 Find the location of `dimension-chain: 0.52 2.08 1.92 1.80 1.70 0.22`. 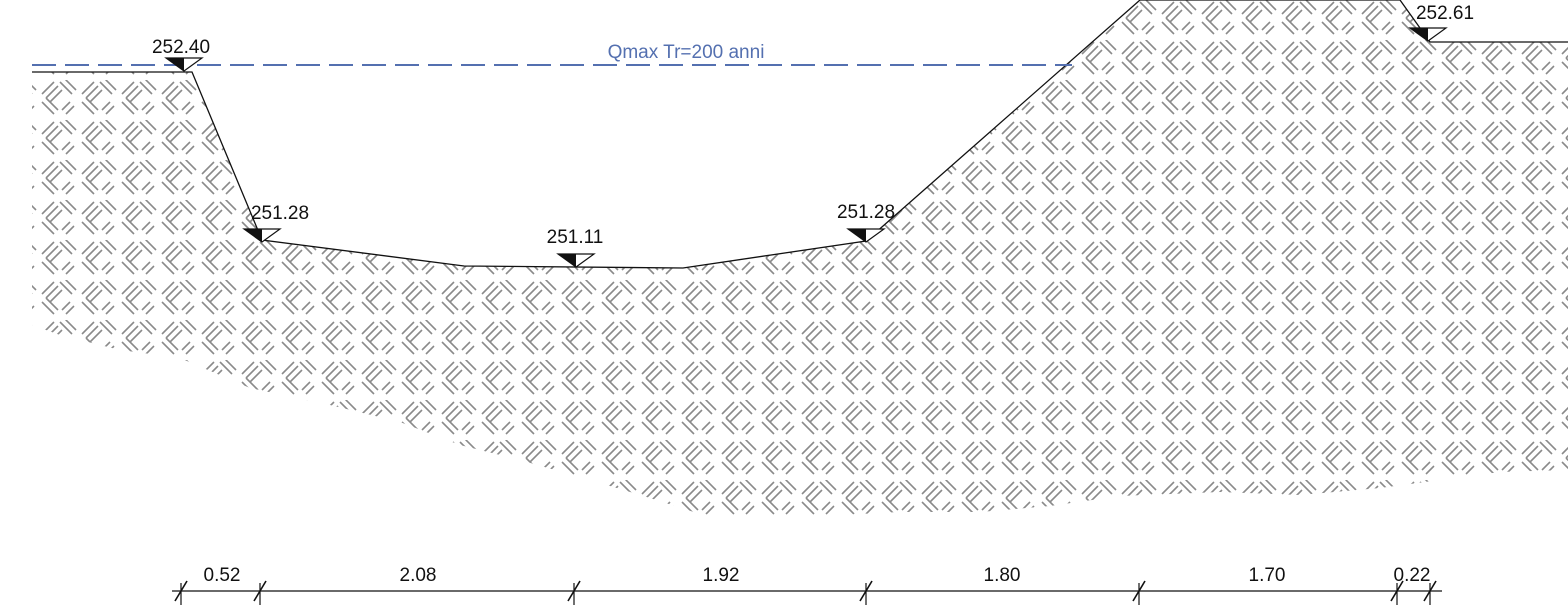

dimension-chain: 0.52 2.08 1.92 1.80 1.70 0.22 is located at coordinates (807, 585).